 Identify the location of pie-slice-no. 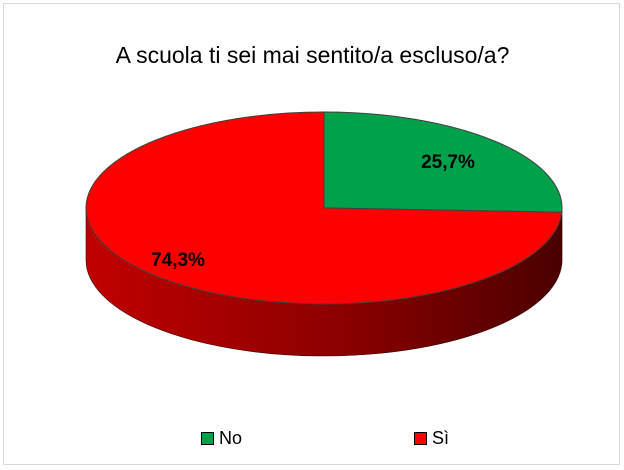
(443, 162).